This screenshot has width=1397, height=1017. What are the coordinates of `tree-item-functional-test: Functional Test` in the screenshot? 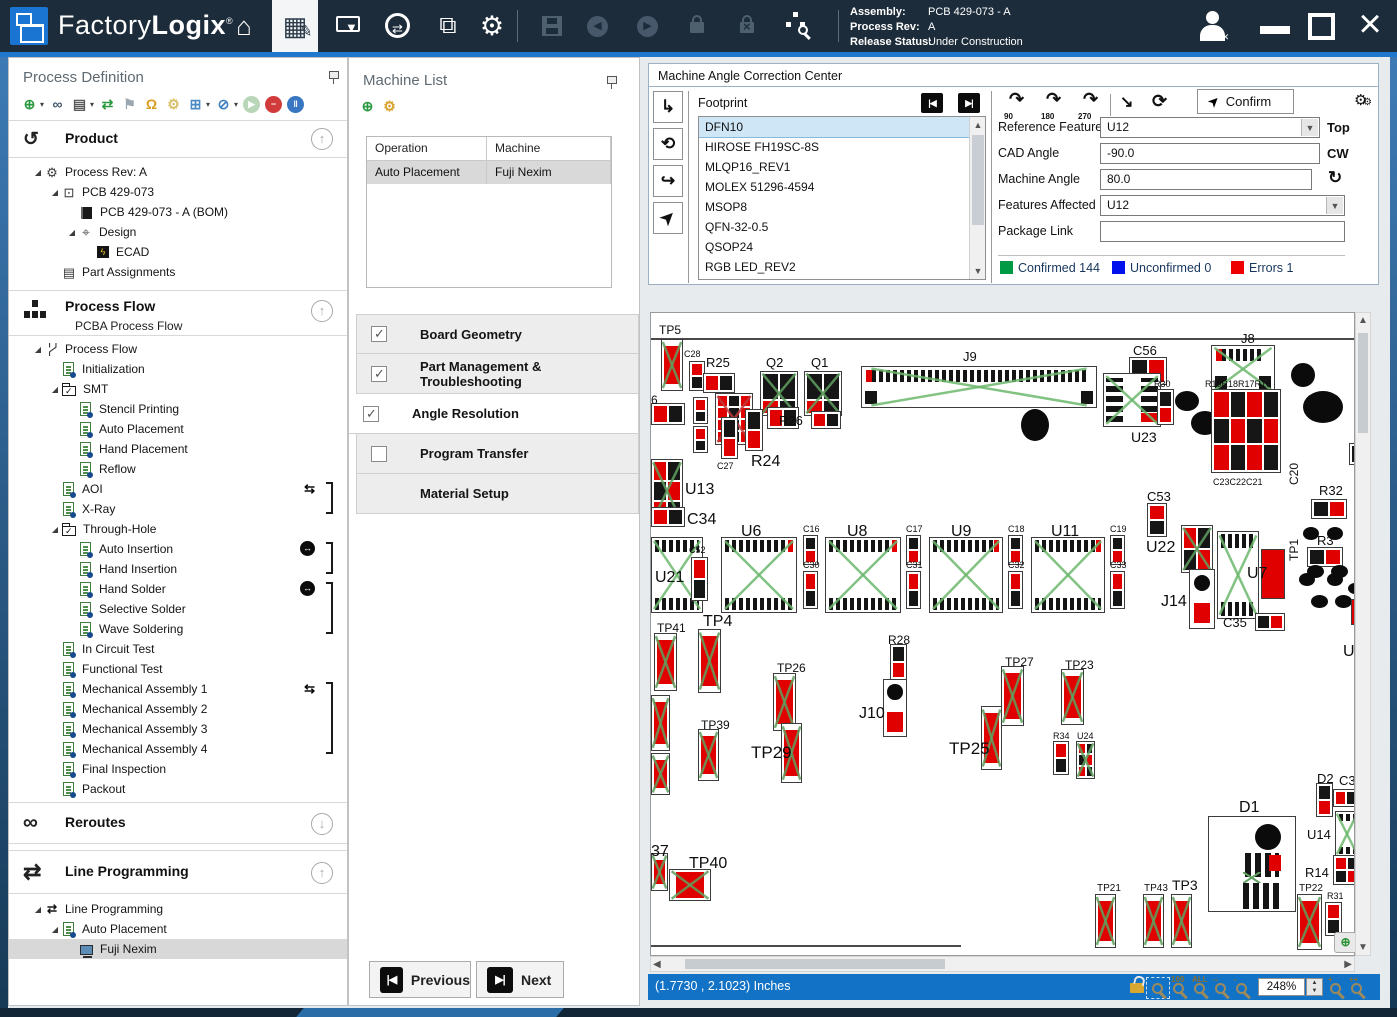 It's located at (178, 669).